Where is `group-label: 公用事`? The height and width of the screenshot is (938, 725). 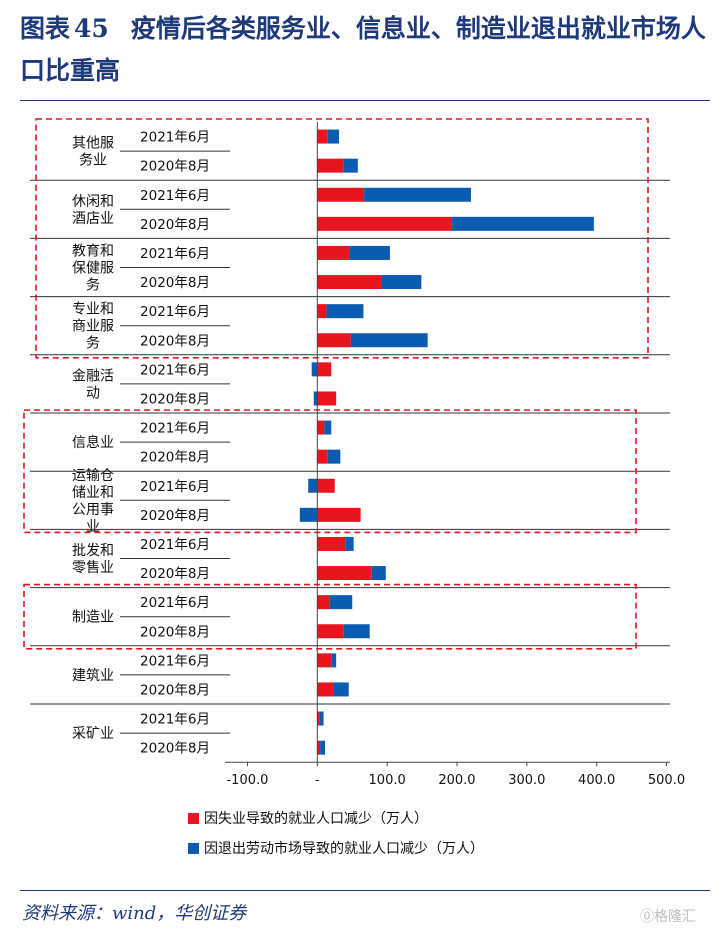 group-label: 公用事 is located at coordinates (93, 510).